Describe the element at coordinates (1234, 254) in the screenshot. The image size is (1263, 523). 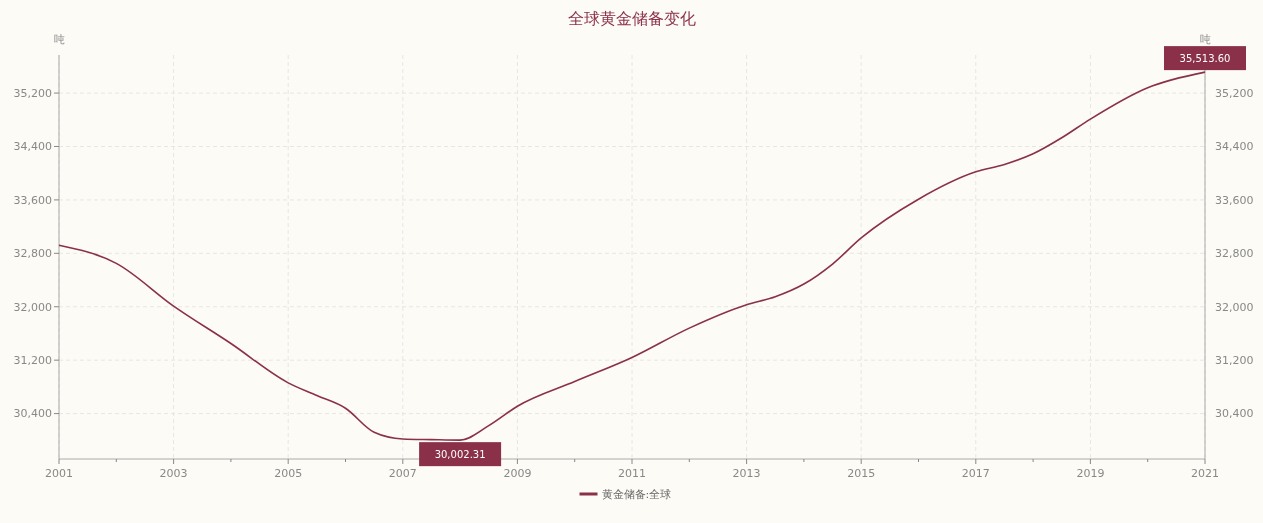
I see `y2-tick-label: 32,800` at that location.